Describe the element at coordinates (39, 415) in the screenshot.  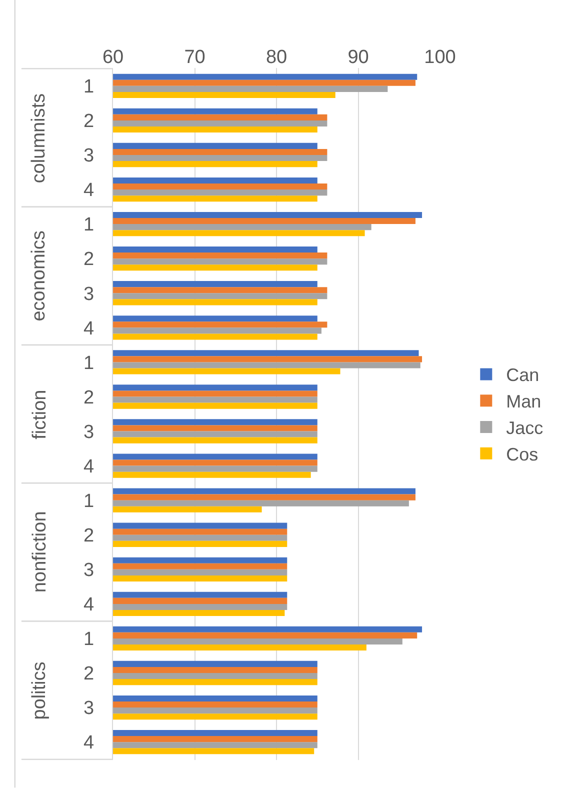
I see `text: fiction` at that location.